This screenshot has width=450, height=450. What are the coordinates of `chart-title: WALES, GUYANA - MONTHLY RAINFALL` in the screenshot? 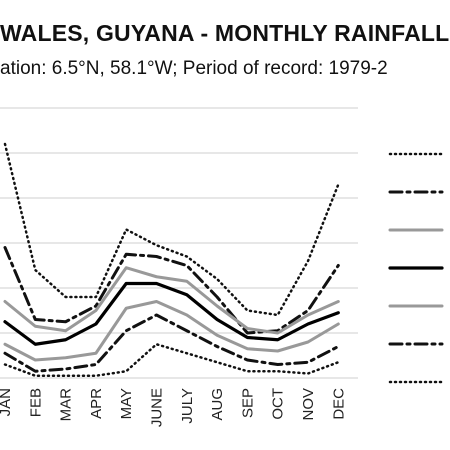 It's located at (225, 33).